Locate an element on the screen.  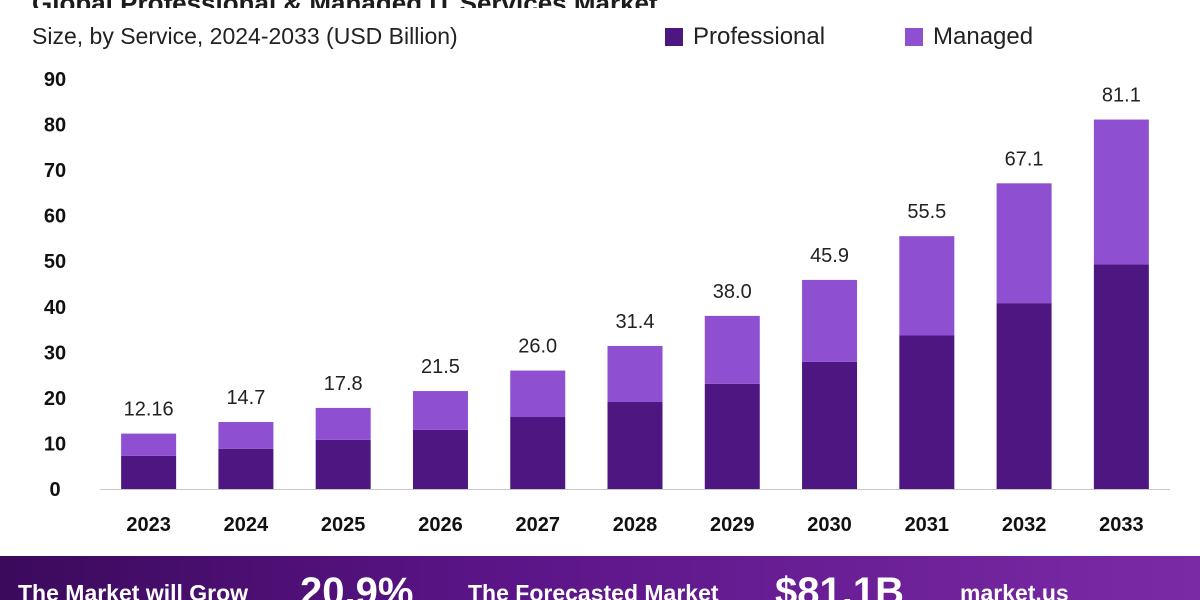
legend-item-managed: Managed is located at coordinates (969, 37).